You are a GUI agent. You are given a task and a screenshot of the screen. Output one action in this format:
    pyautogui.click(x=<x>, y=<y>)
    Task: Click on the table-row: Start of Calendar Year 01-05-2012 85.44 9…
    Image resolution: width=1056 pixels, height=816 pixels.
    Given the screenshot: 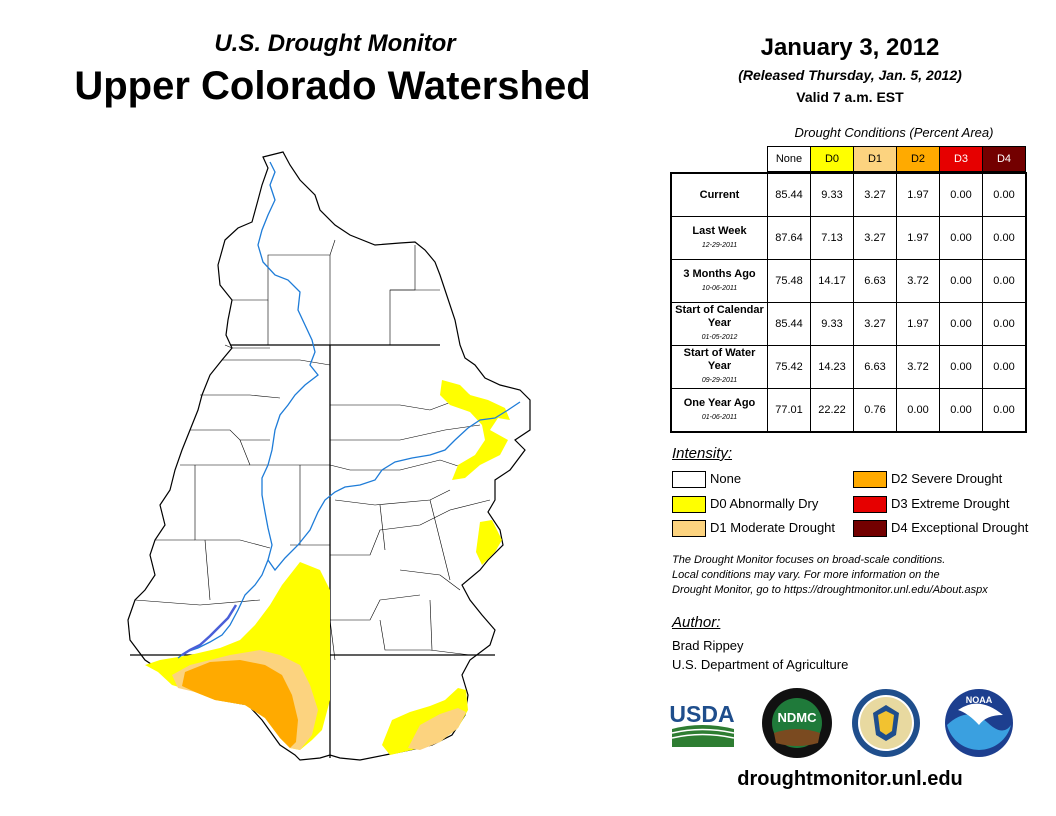 What is the action you would take?
    pyautogui.click(x=848, y=324)
    